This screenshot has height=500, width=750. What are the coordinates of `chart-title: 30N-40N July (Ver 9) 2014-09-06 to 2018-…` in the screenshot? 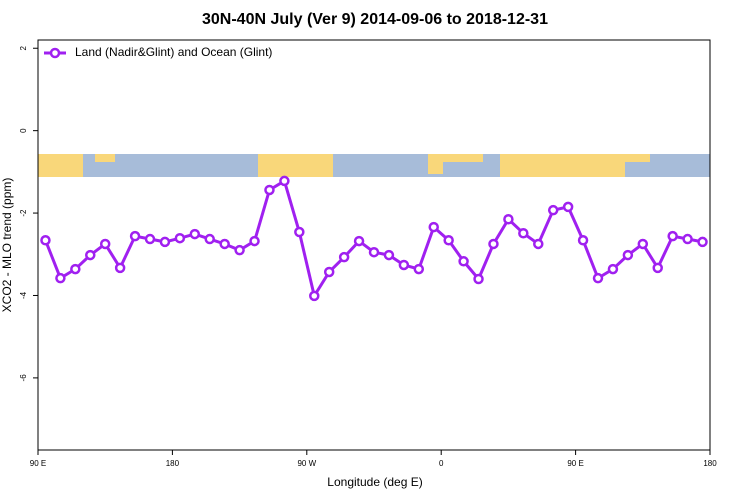 It's located at (375, 19).